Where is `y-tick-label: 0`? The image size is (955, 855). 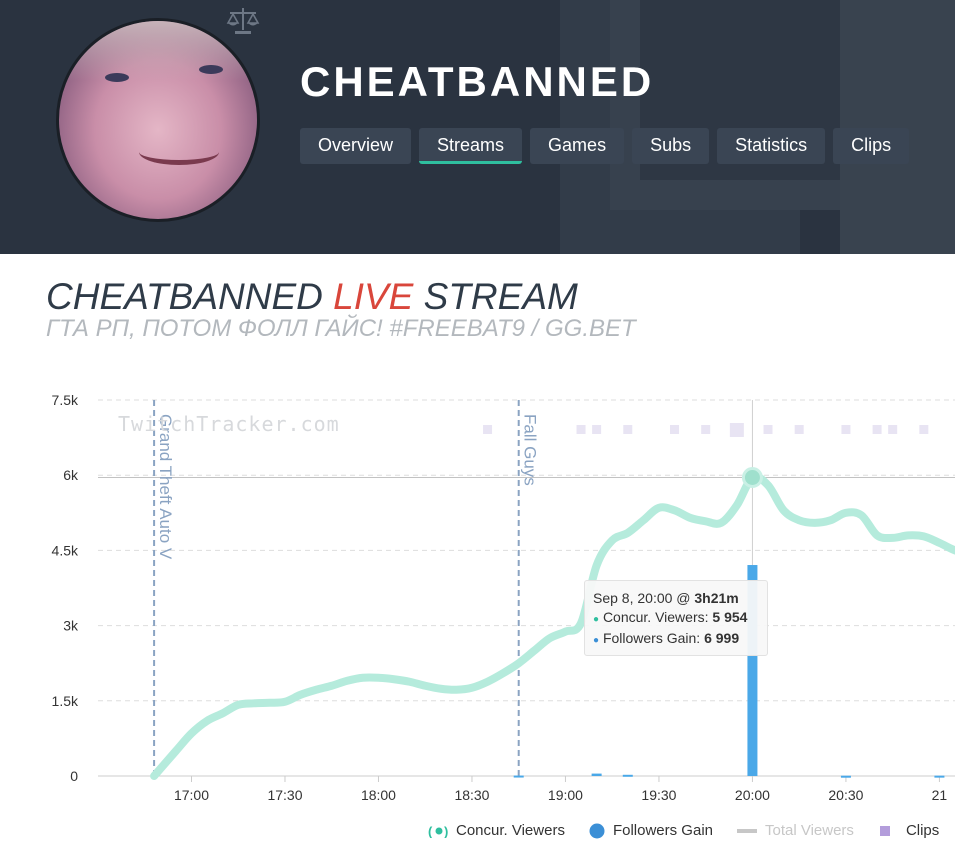 y-tick-label: 0 is located at coordinates (74, 776).